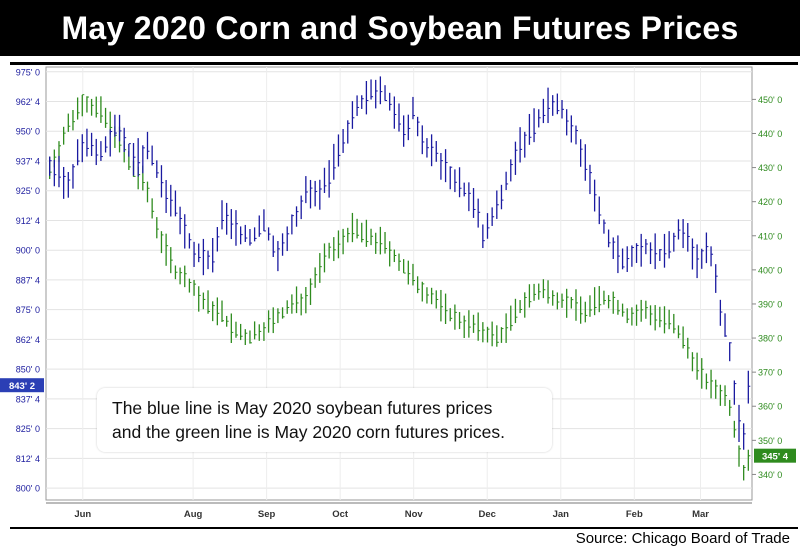 The height and width of the screenshot is (557, 800). I want to click on soybean-last-price-tag, so click(22, 385).